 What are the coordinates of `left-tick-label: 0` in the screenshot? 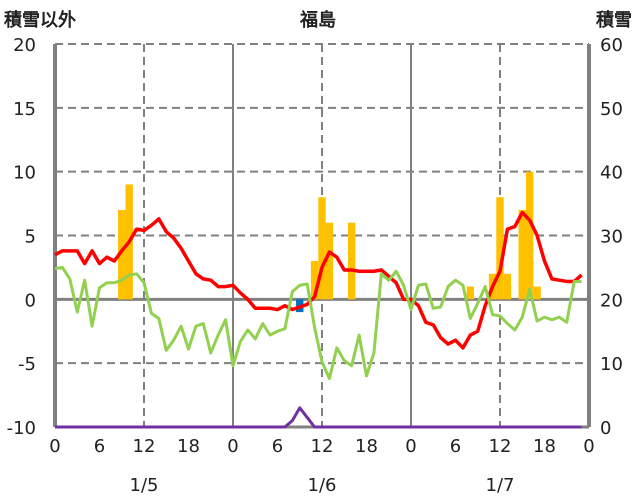 It's located at (30, 300).